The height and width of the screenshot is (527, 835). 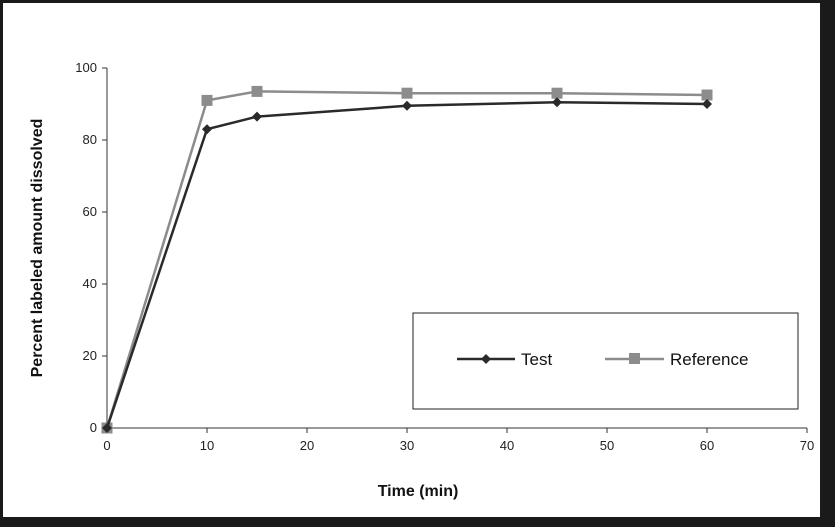 What do you see at coordinates (93, 427) in the screenshot?
I see `y-tick-label: 0` at bounding box center [93, 427].